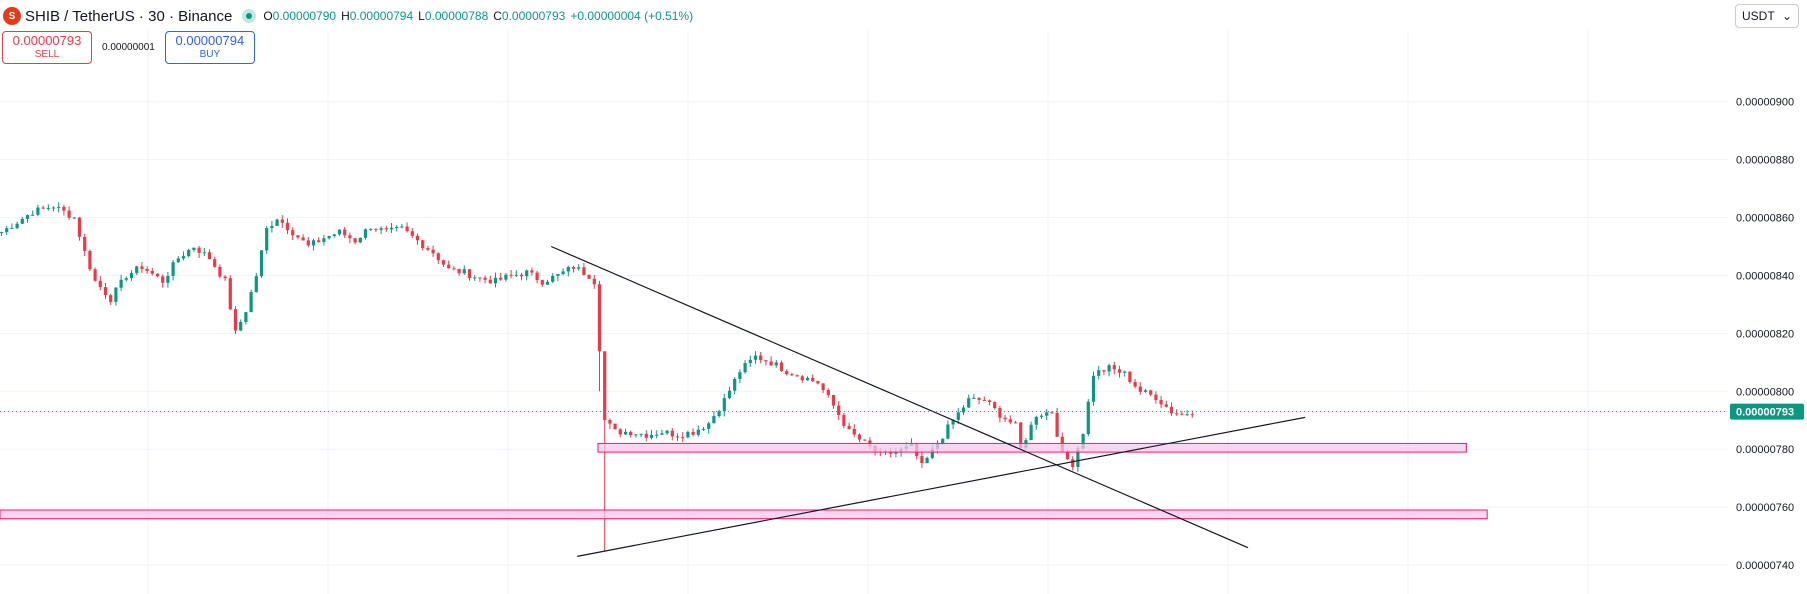 The height and width of the screenshot is (594, 1807). I want to click on sell-label: SELL, so click(47, 54).